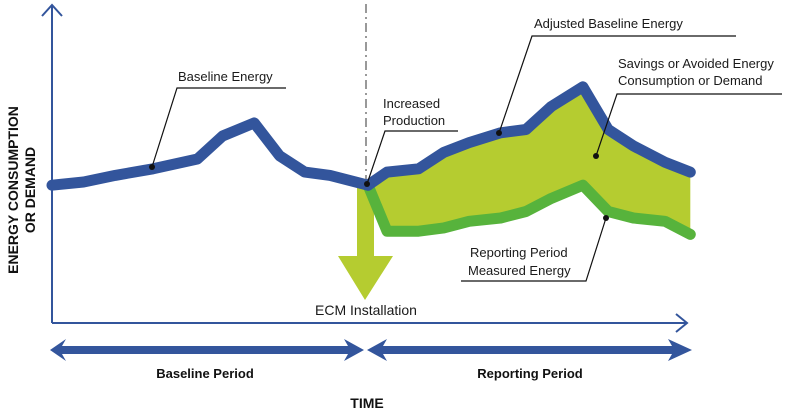 The width and height of the screenshot is (799, 416). I want to click on baseline-period-arrow-icon, so click(207, 350).